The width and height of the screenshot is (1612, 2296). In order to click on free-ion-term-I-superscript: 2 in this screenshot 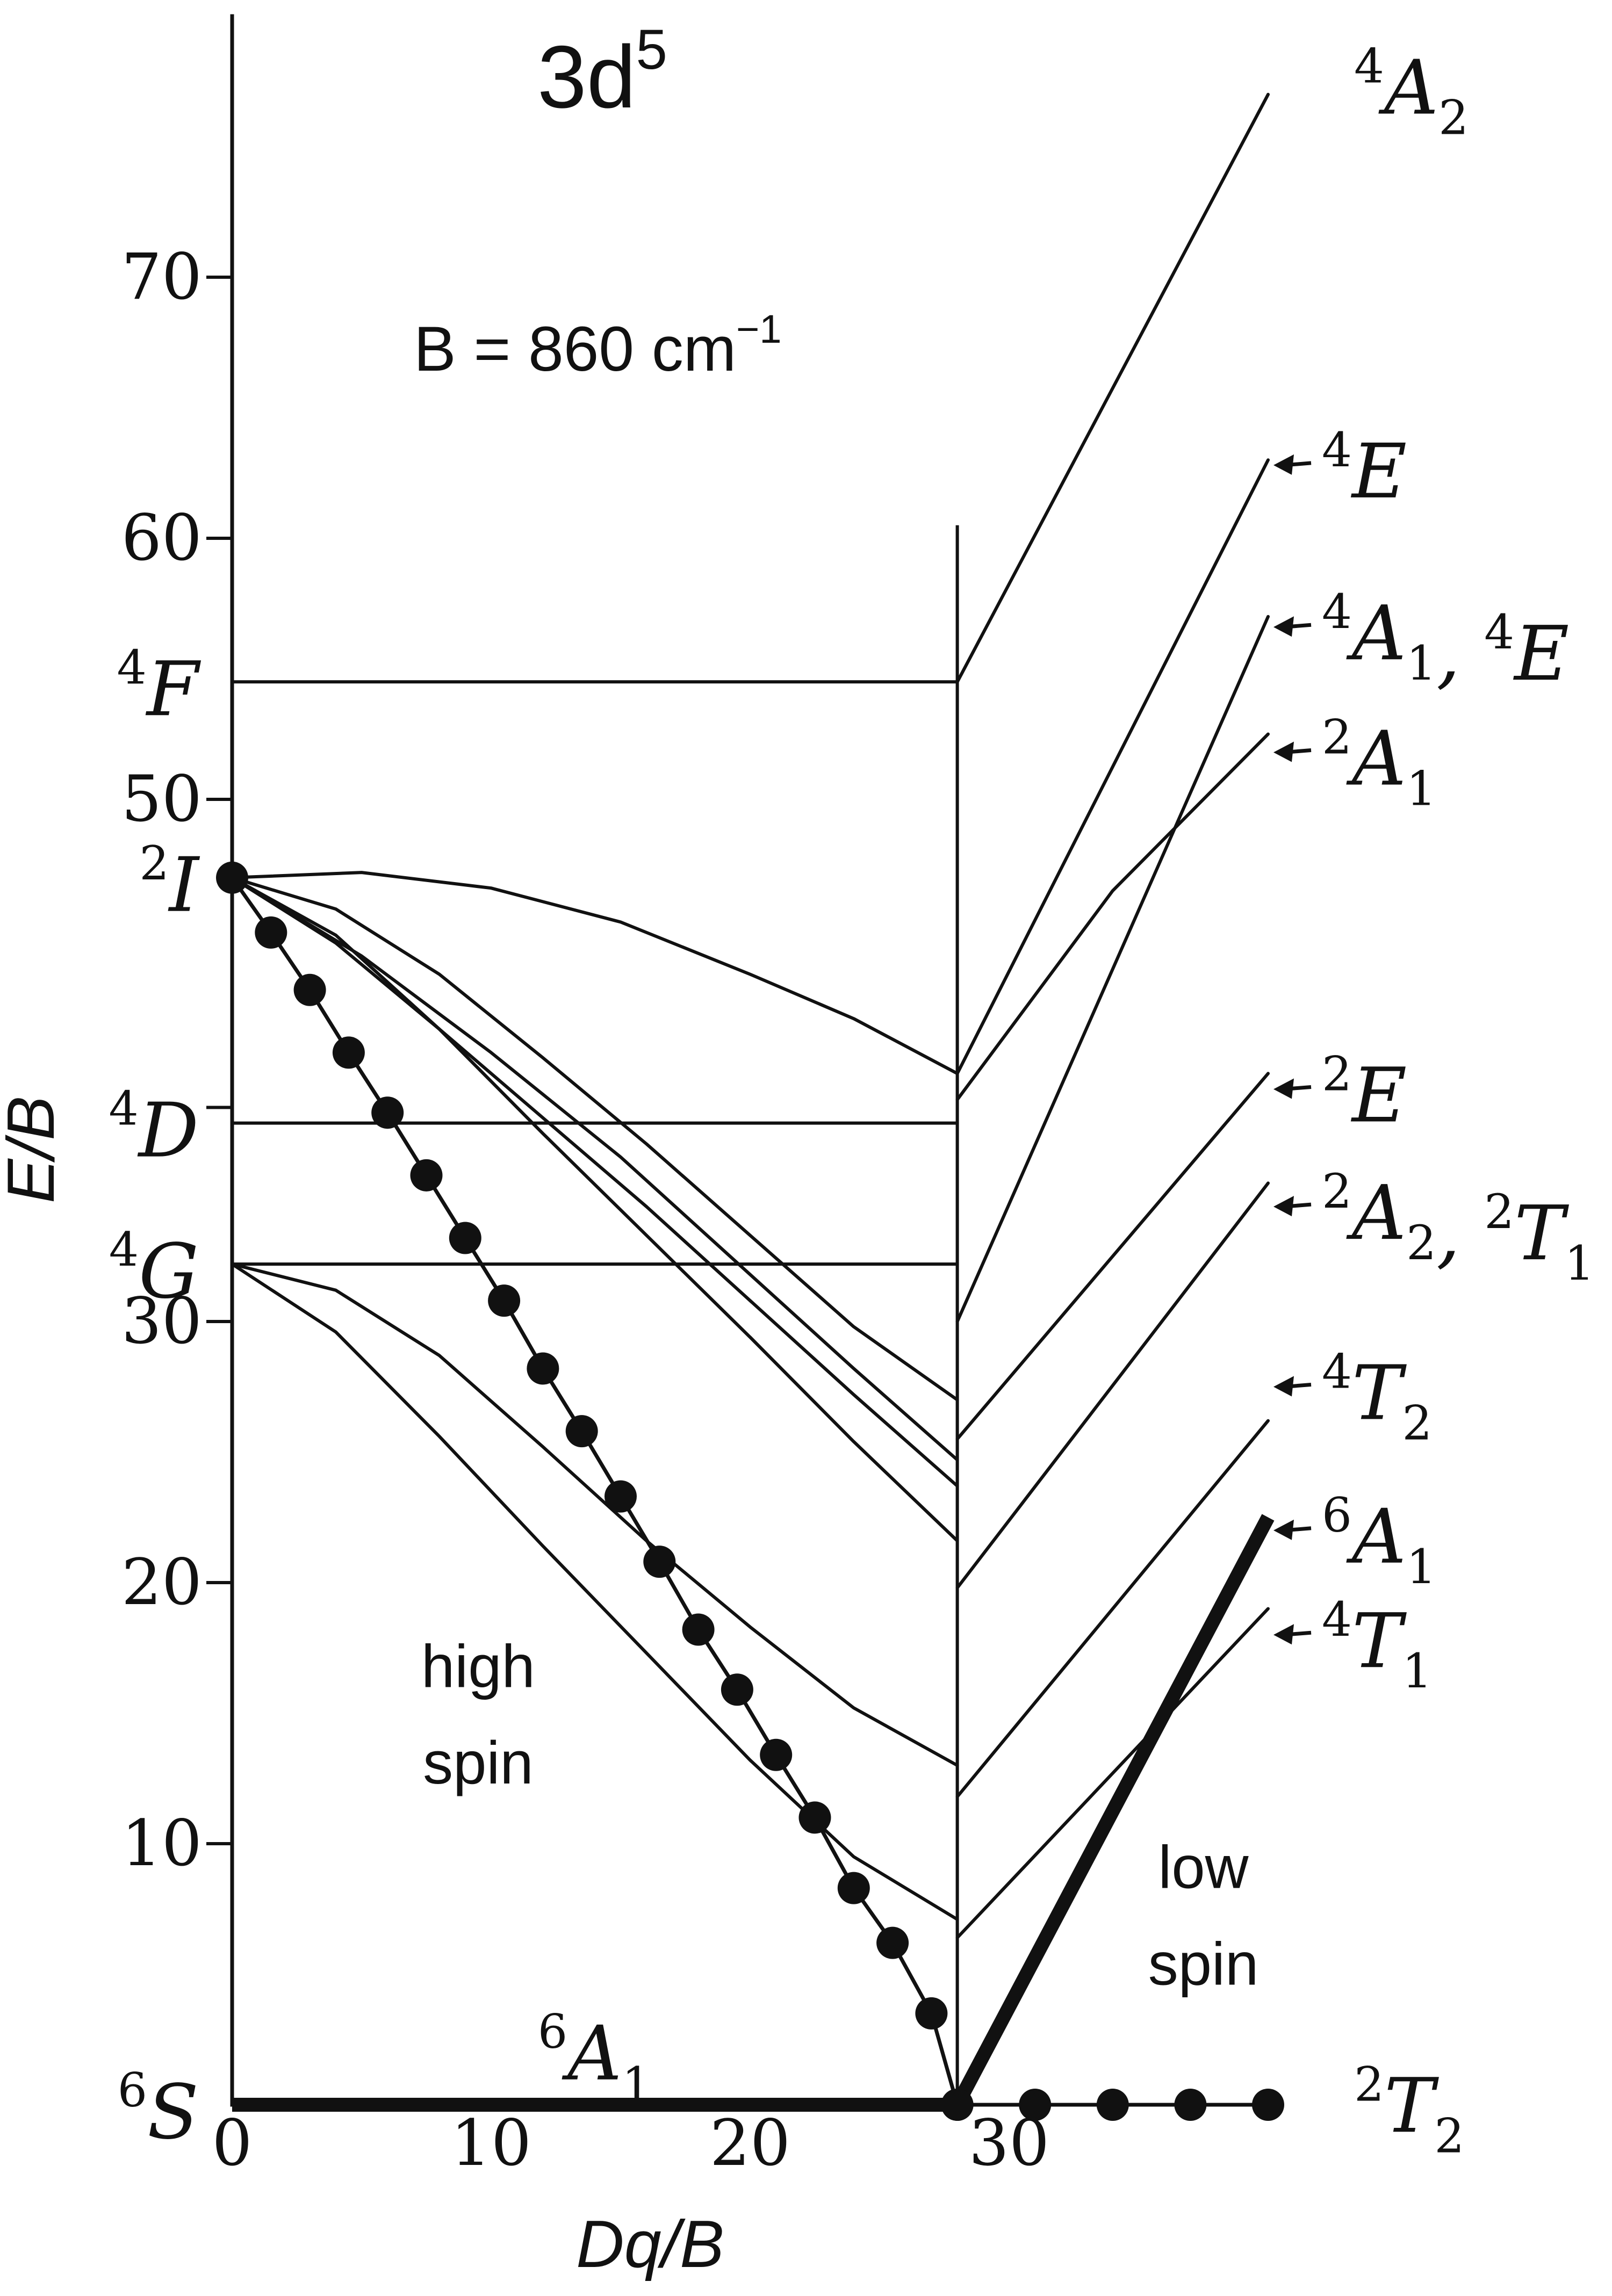, I will do `click(154, 863)`.